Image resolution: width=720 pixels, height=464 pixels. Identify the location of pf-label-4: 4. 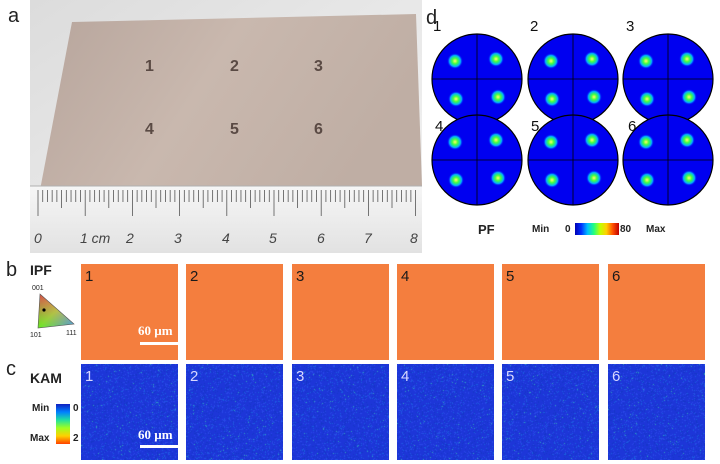
(439, 126).